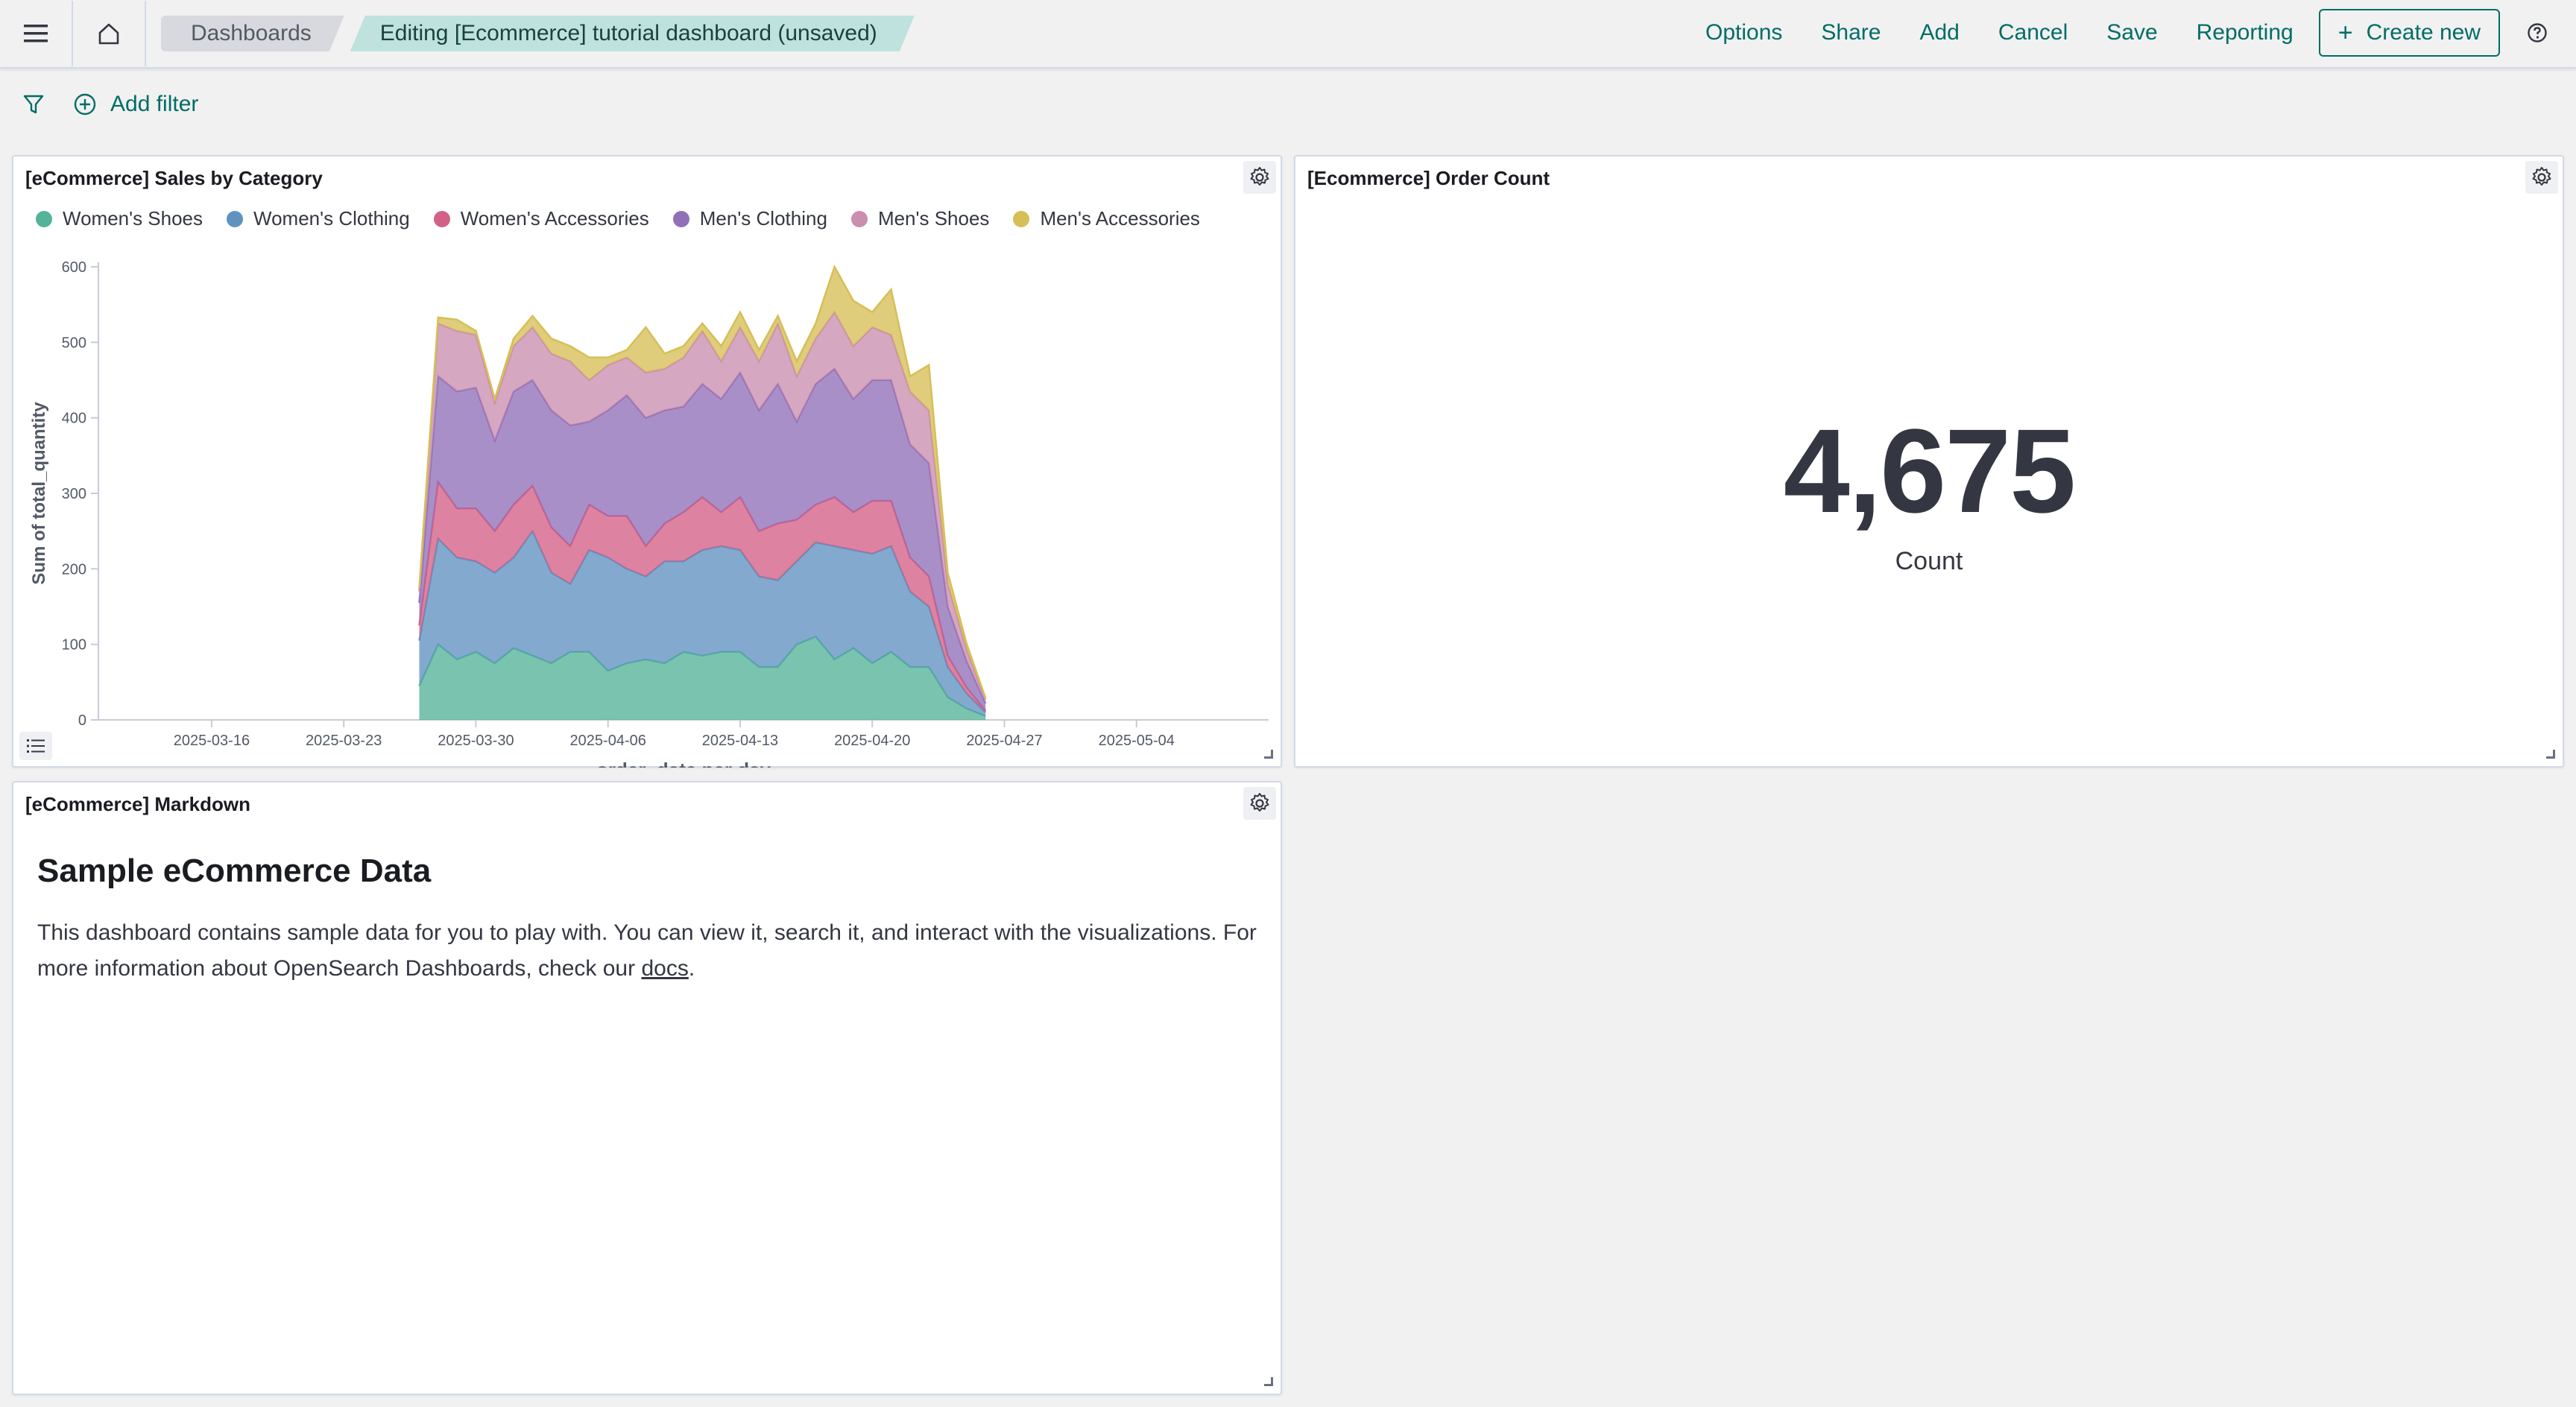 The width and height of the screenshot is (2576, 1407). Describe the element at coordinates (476, 741) in the screenshot. I see `x-tick-label: 2025-03-30` at that location.